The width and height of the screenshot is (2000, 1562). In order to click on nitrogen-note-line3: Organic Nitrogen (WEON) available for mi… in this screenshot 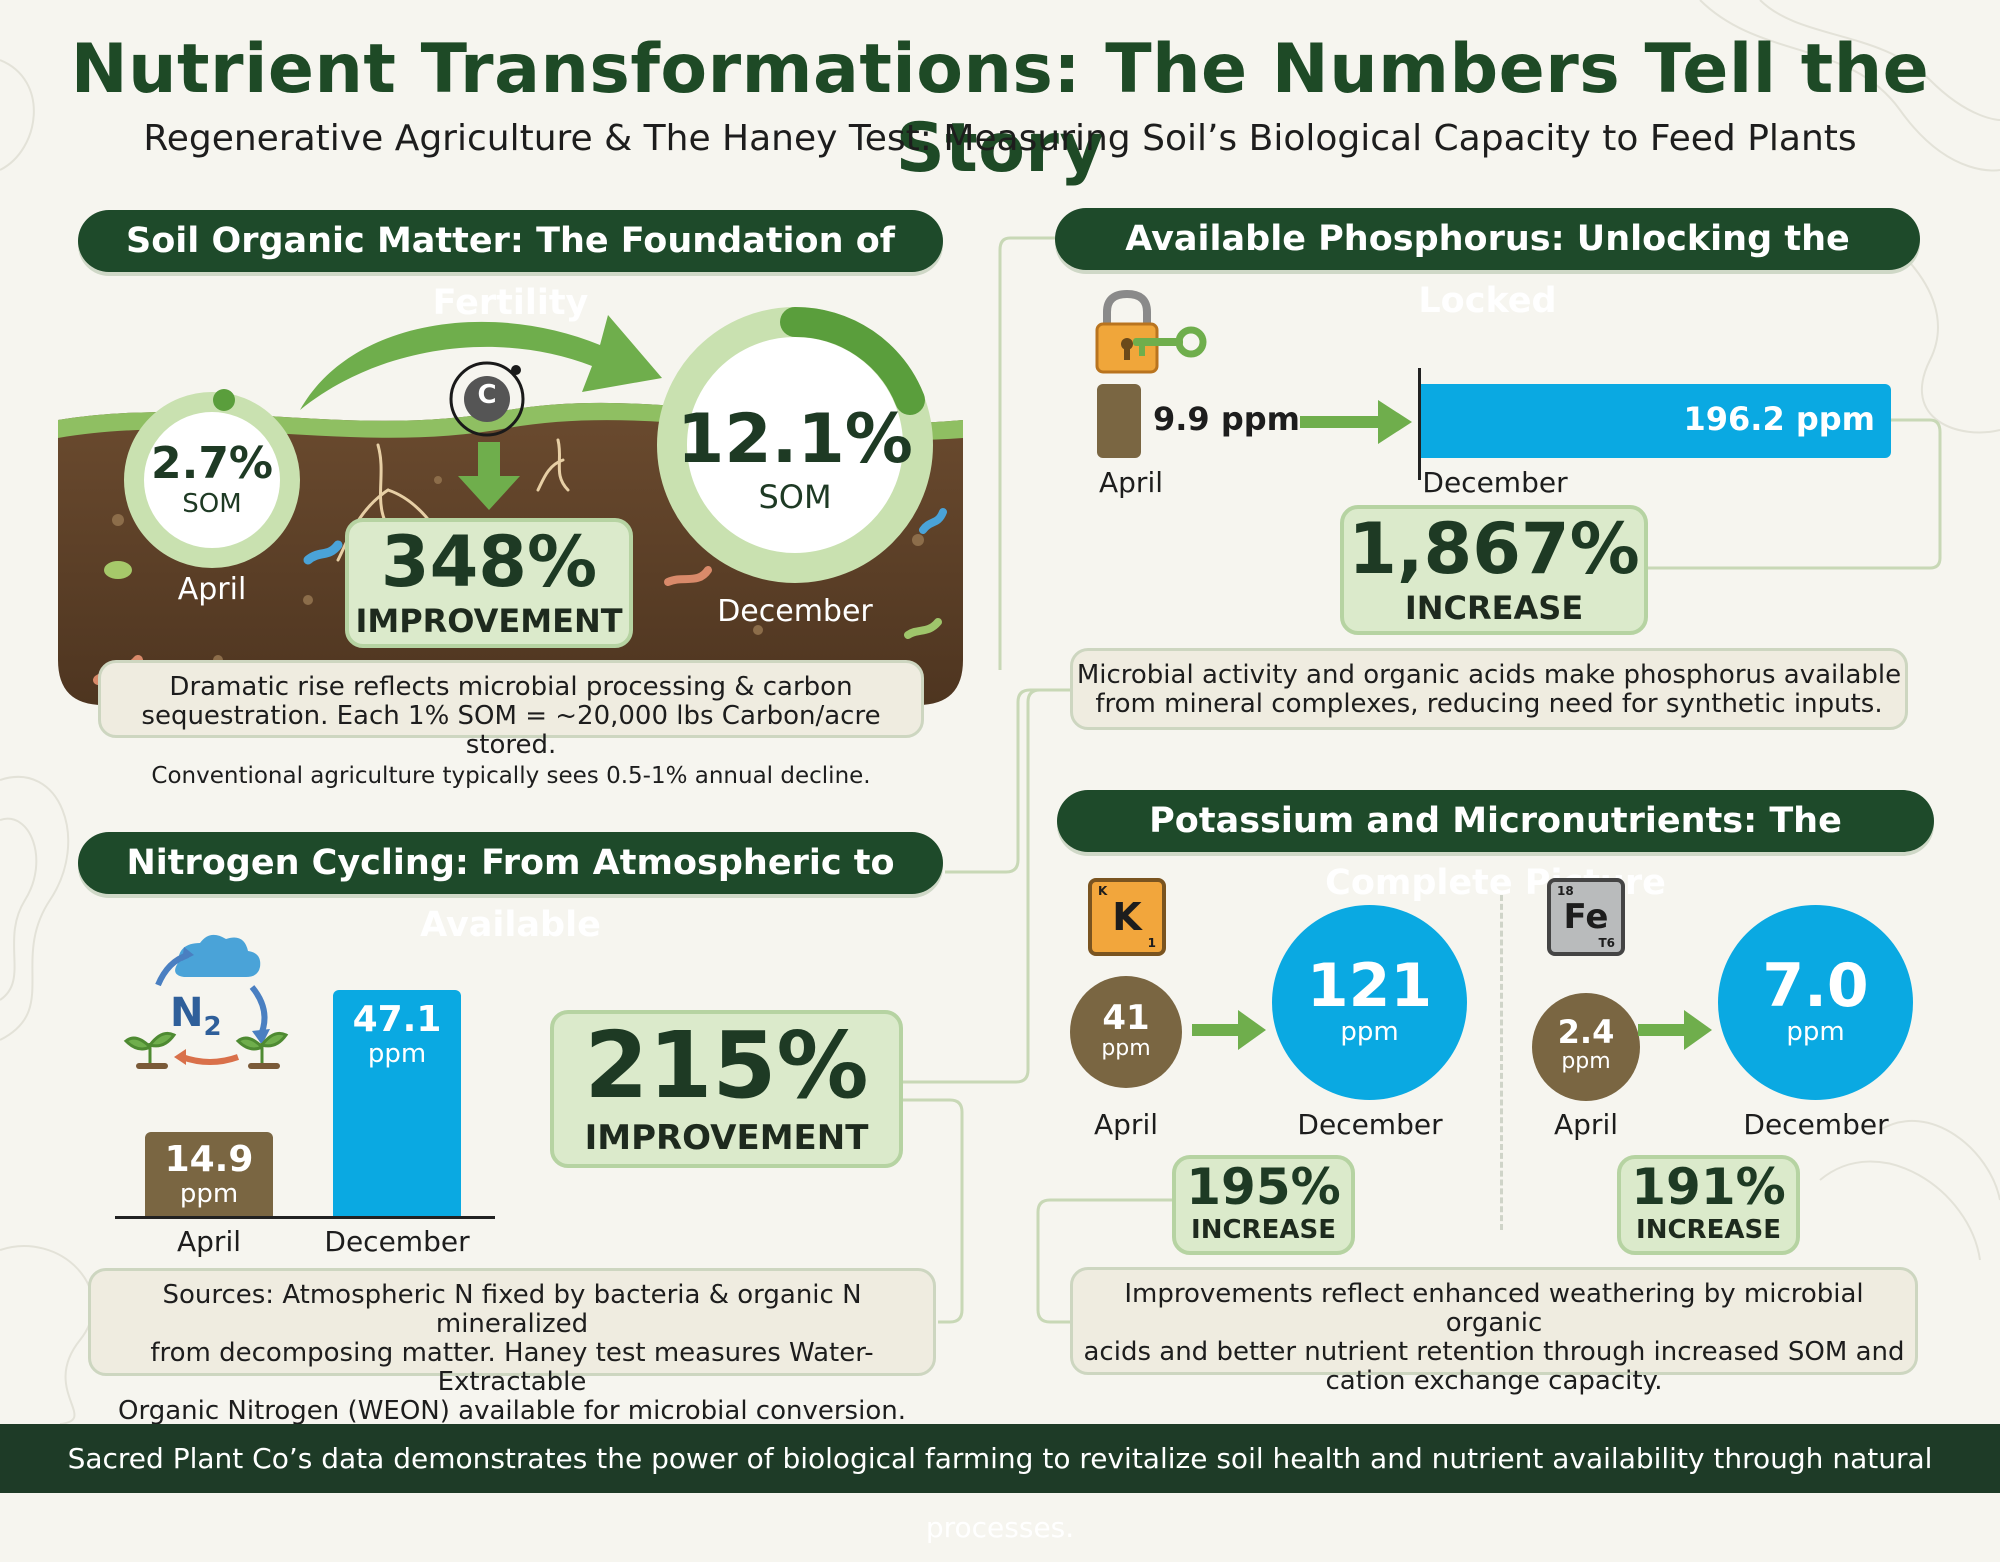, I will do `click(512, 1411)`.